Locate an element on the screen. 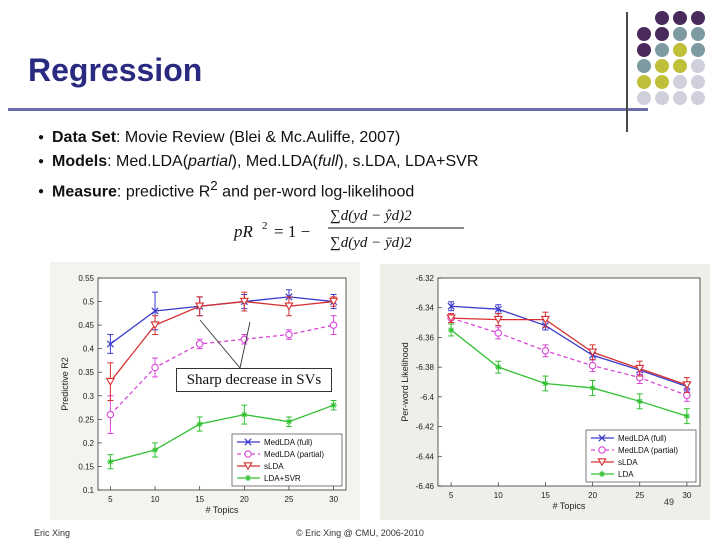 This screenshot has height=540, width=720. y-tick-label: -6.34 is located at coordinates (425, 308).